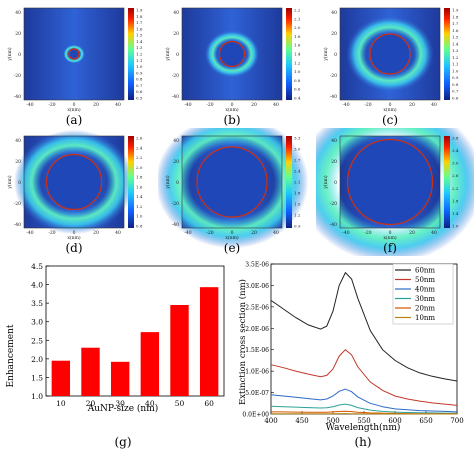 Image resolution: width=474 pixels, height=452 pixels. What do you see at coordinates (455, 23) in the screenshot?
I see `colorbar-tick-label: 1.7` at bounding box center [455, 23].